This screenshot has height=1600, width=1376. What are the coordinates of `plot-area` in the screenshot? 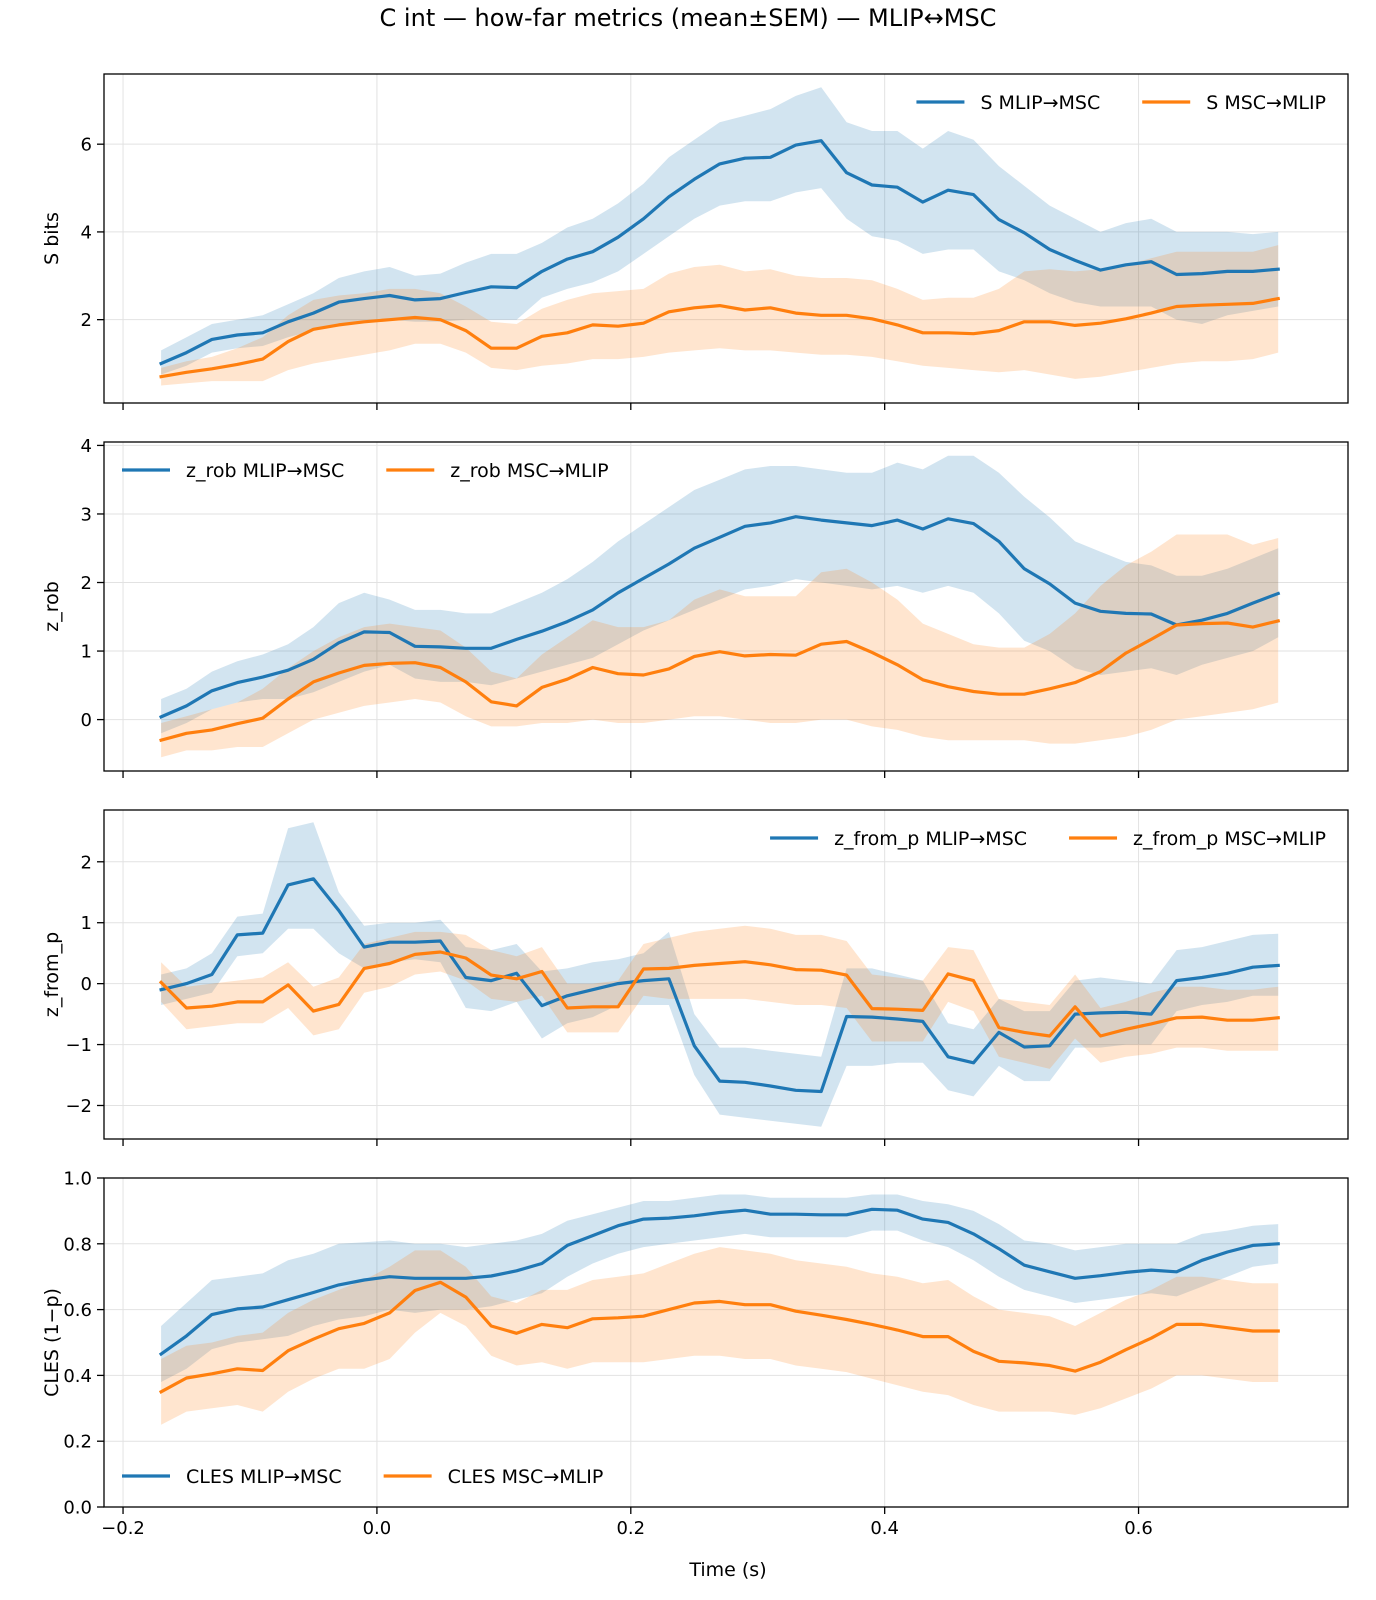 It's located at (719, 1309).